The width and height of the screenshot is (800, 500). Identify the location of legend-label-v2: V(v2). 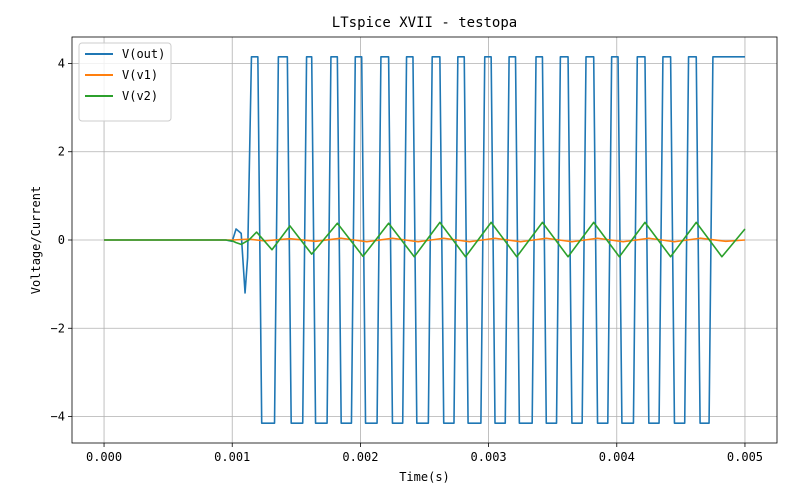
(140, 96).